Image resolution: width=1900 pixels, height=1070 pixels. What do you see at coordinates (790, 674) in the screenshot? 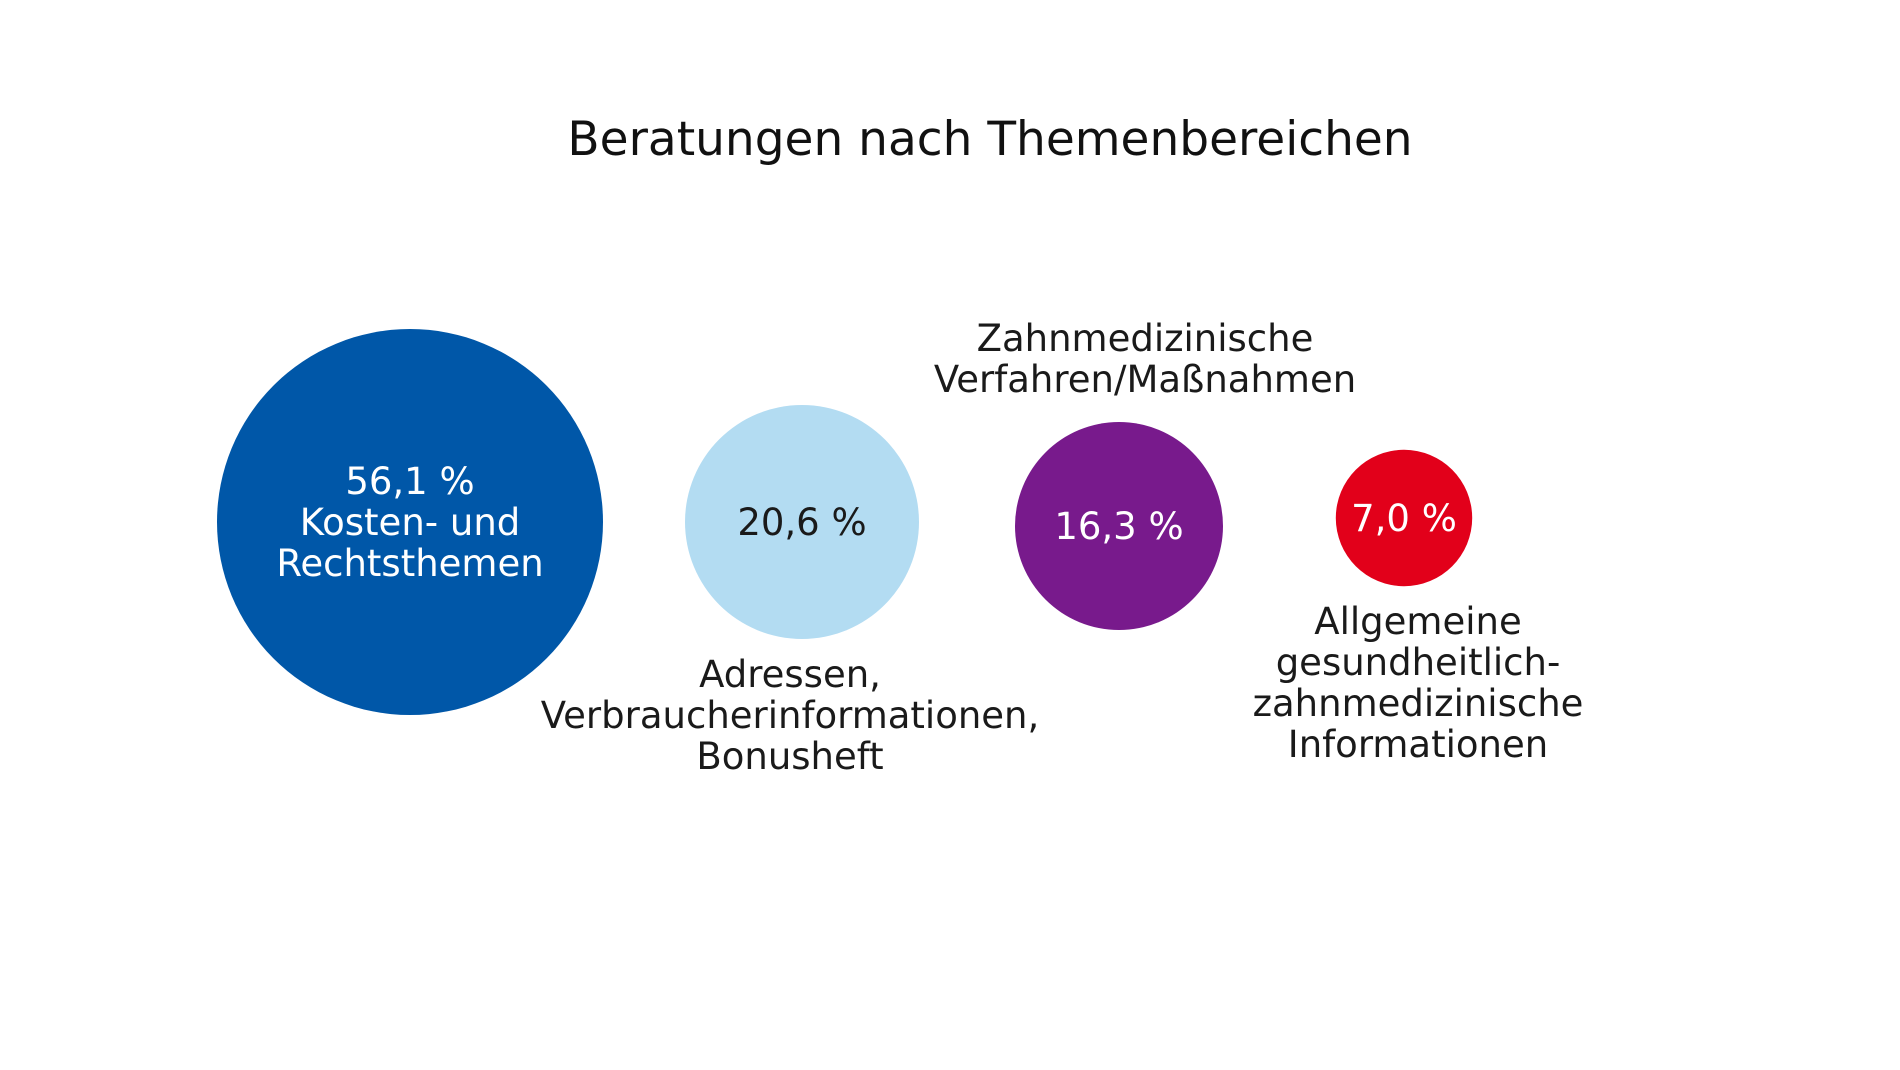
I see `bubble-category-label-2: Adressen,` at bounding box center [790, 674].